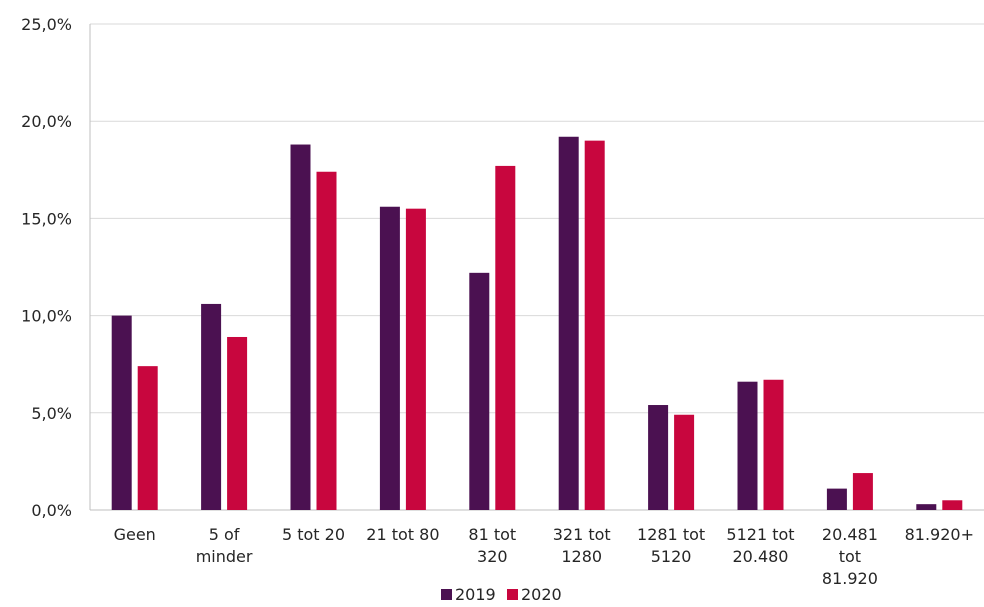 Image resolution: width=984 pixels, height=607 pixels. What do you see at coordinates (541, 594) in the screenshot?
I see `legend-label-2020: 2020` at bounding box center [541, 594].